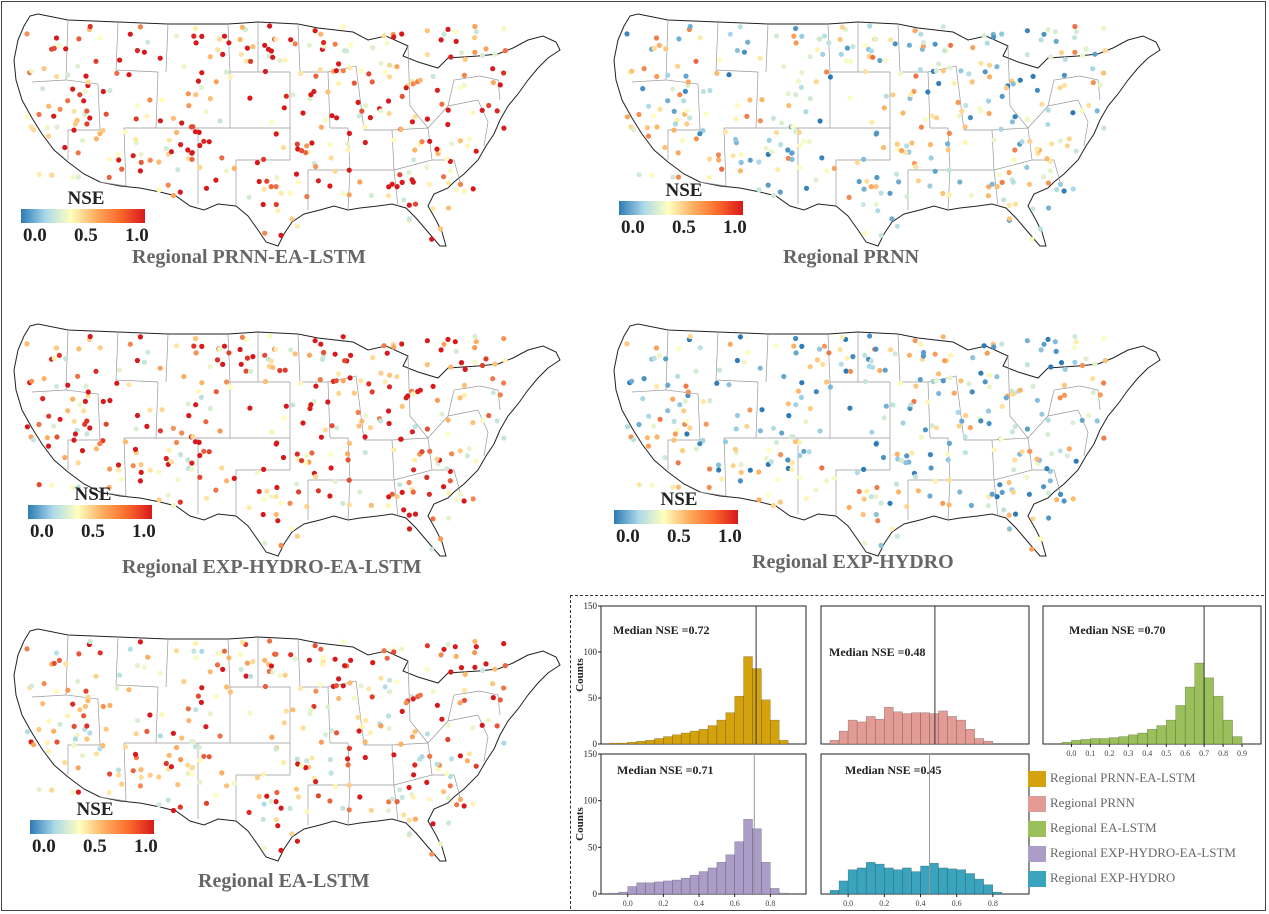 Image resolution: width=1269 pixels, height=914 pixels. I want to click on map-ea-lstm, so click(287, 745).